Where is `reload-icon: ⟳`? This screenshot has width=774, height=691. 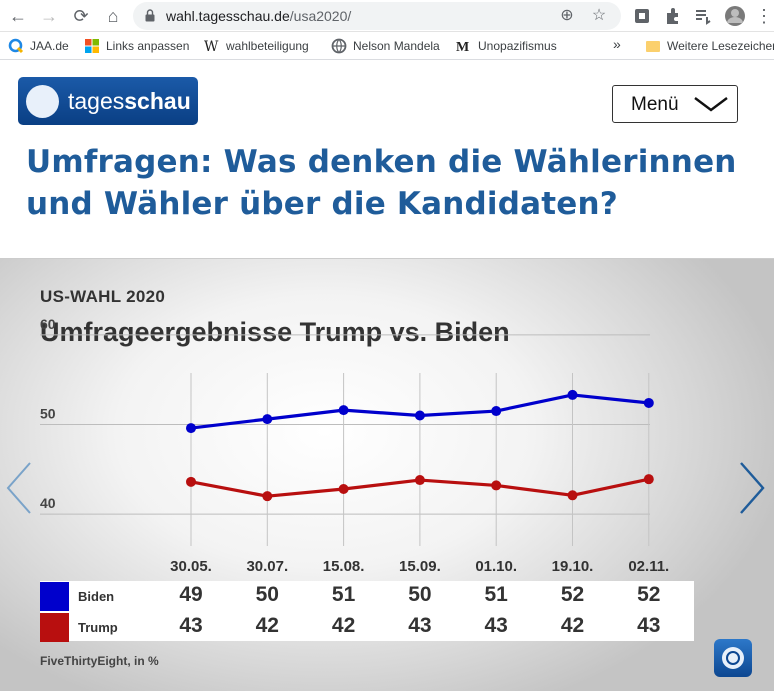 reload-icon: ⟳ is located at coordinates (81, 16).